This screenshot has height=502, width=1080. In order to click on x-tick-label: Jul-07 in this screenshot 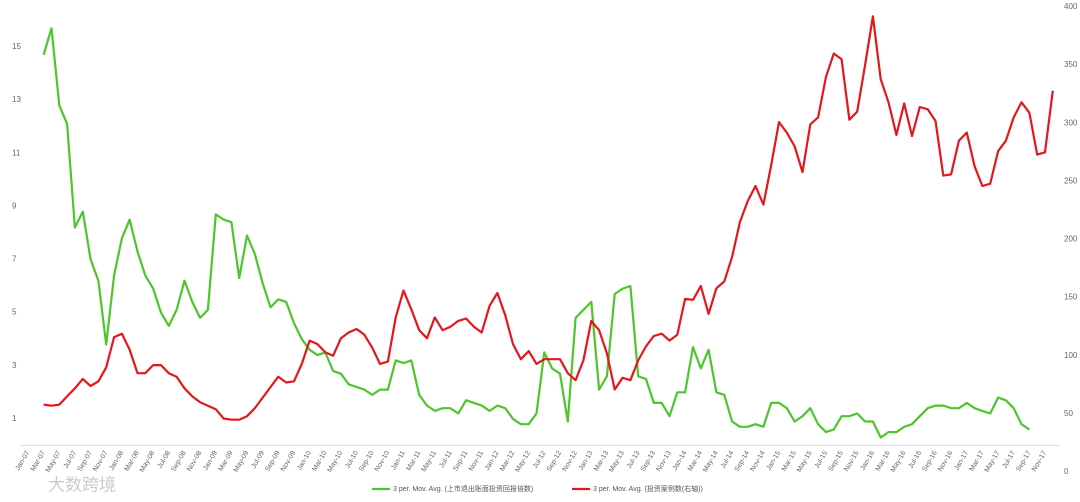, I will do `click(71, 460)`.